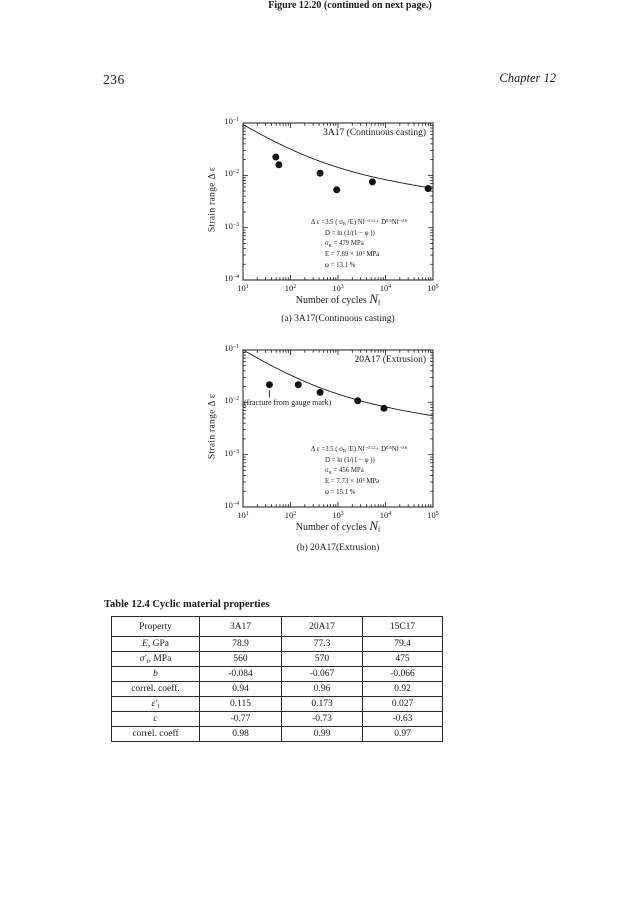 The height and width of the screenshot is (900, 640). Describe the element at coordinates (155, 659) in the screenshot. I see `property-label-cell: σ′f, MPa` at that location.